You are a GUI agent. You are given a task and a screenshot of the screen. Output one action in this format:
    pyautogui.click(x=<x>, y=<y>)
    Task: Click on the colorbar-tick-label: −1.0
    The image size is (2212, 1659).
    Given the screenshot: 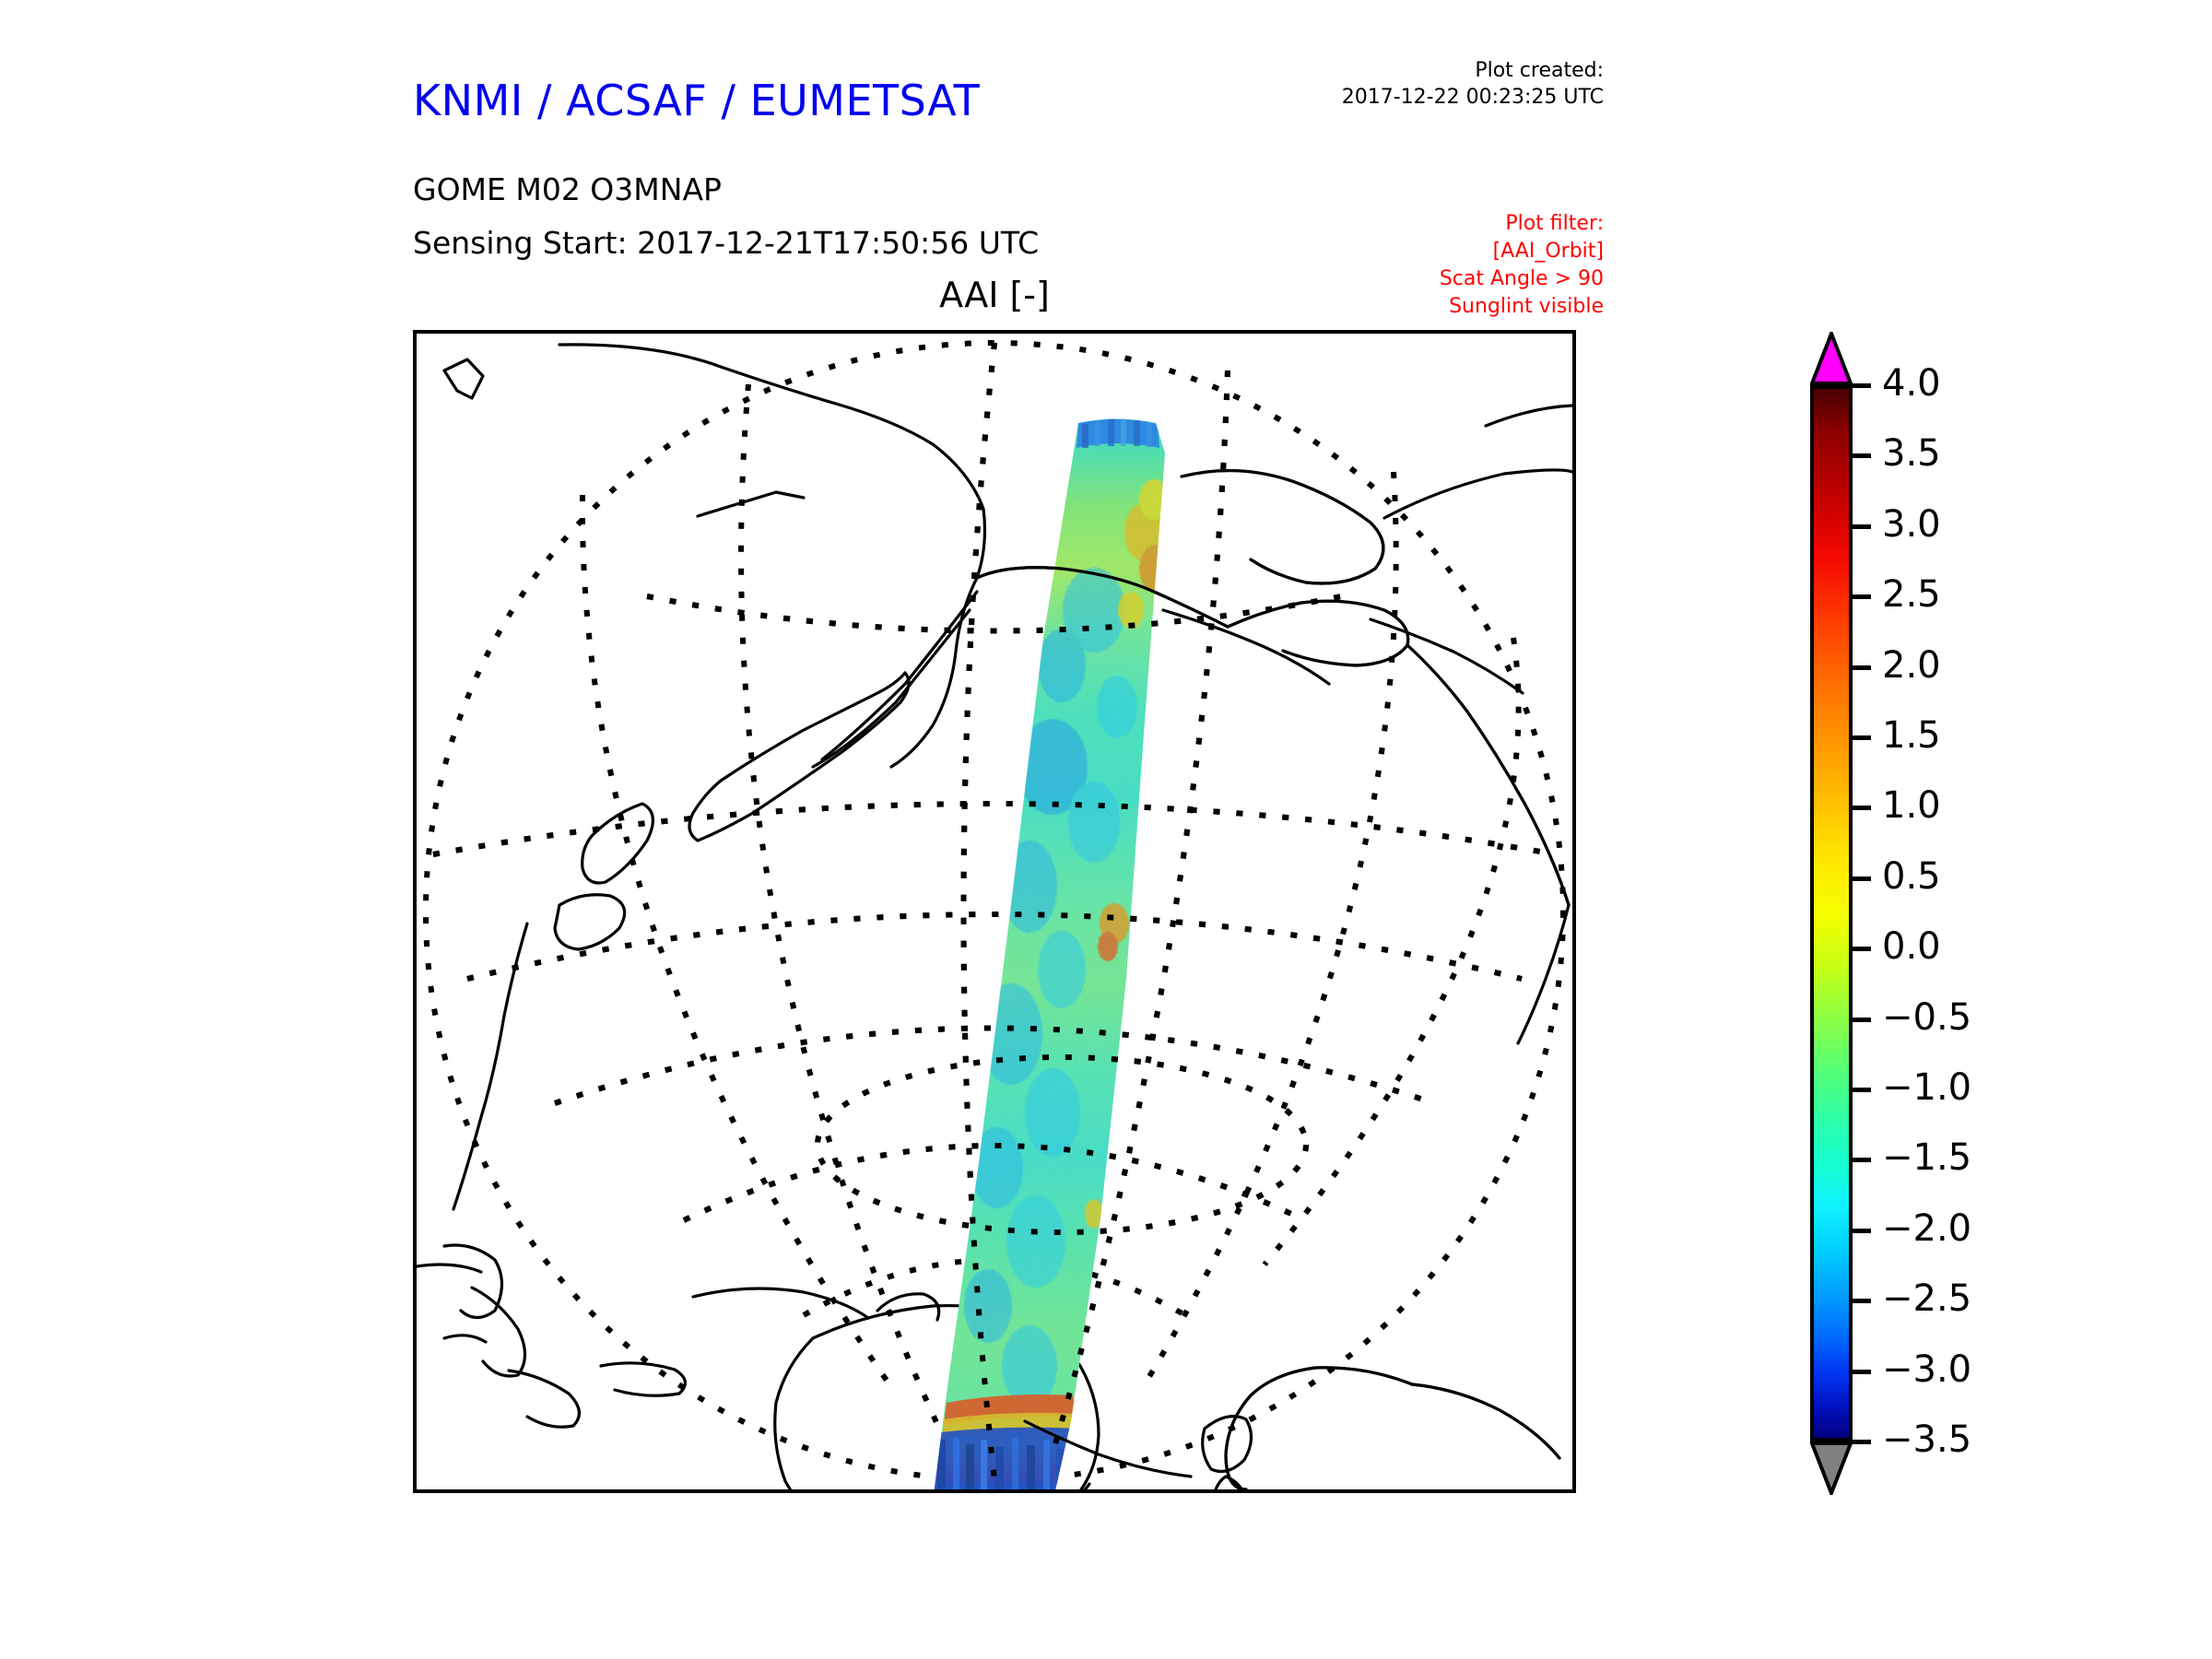 What is the action you would take?
    pyautogui.click(x=1927, y=1087)
    